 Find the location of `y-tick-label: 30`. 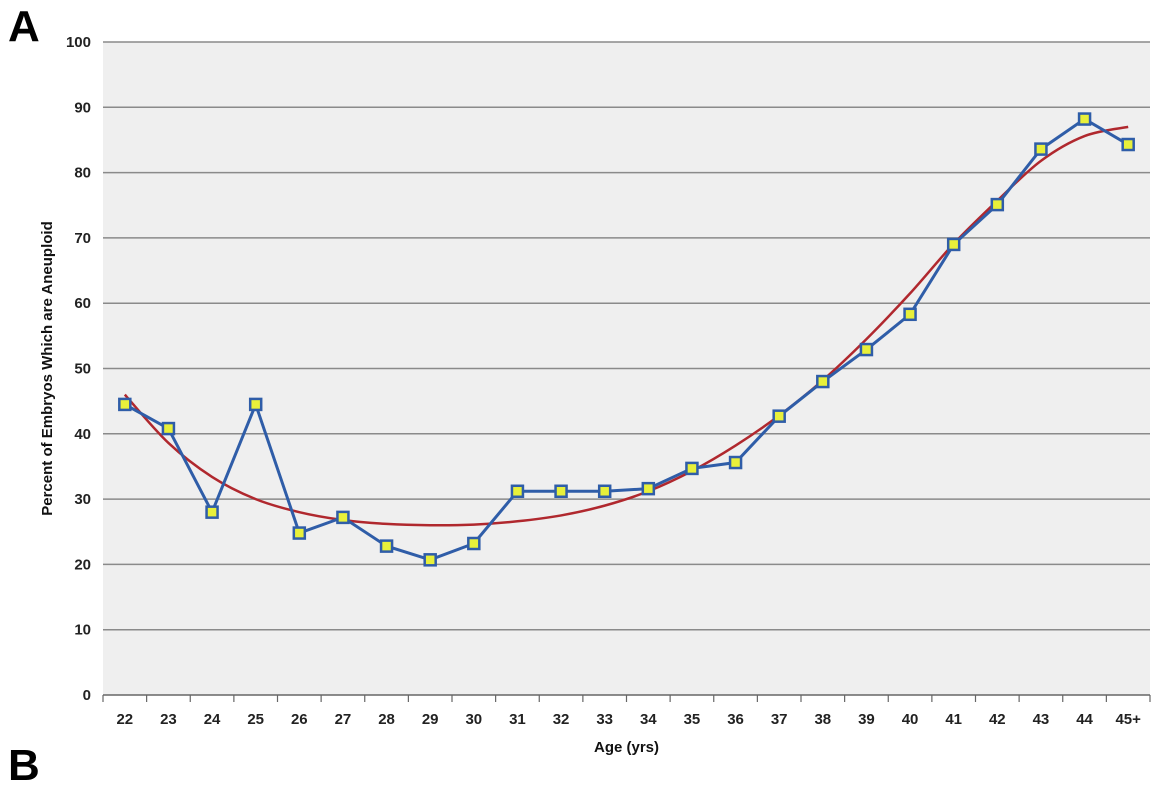

y-tick-label: 30 is located at coordinates (82, 499).